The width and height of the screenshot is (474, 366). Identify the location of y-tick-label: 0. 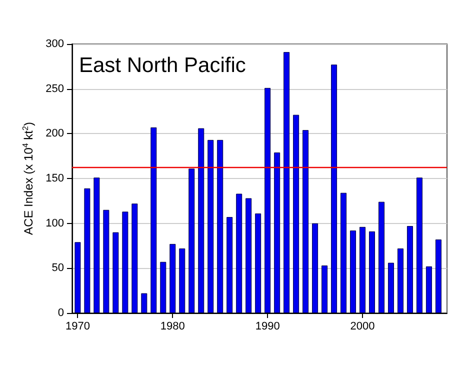
(61, 313).